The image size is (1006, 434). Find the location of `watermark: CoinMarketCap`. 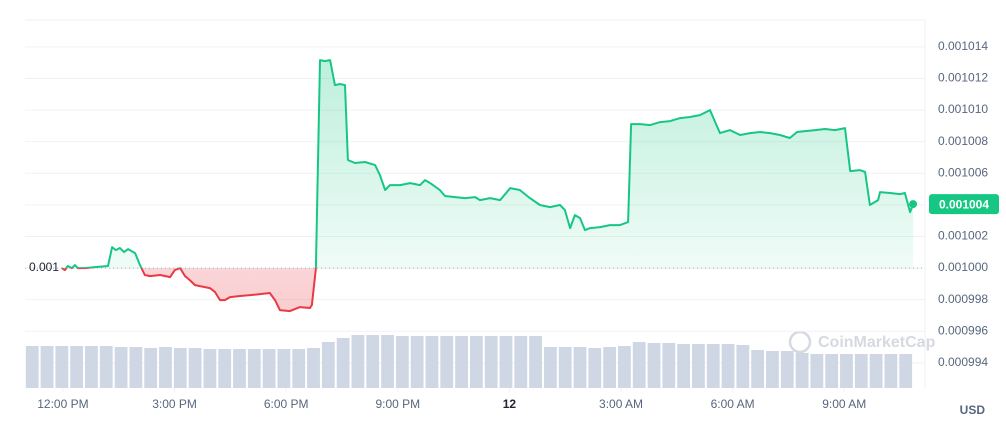

watermark: CoinMarketCap is located at coordinates (862, 342).